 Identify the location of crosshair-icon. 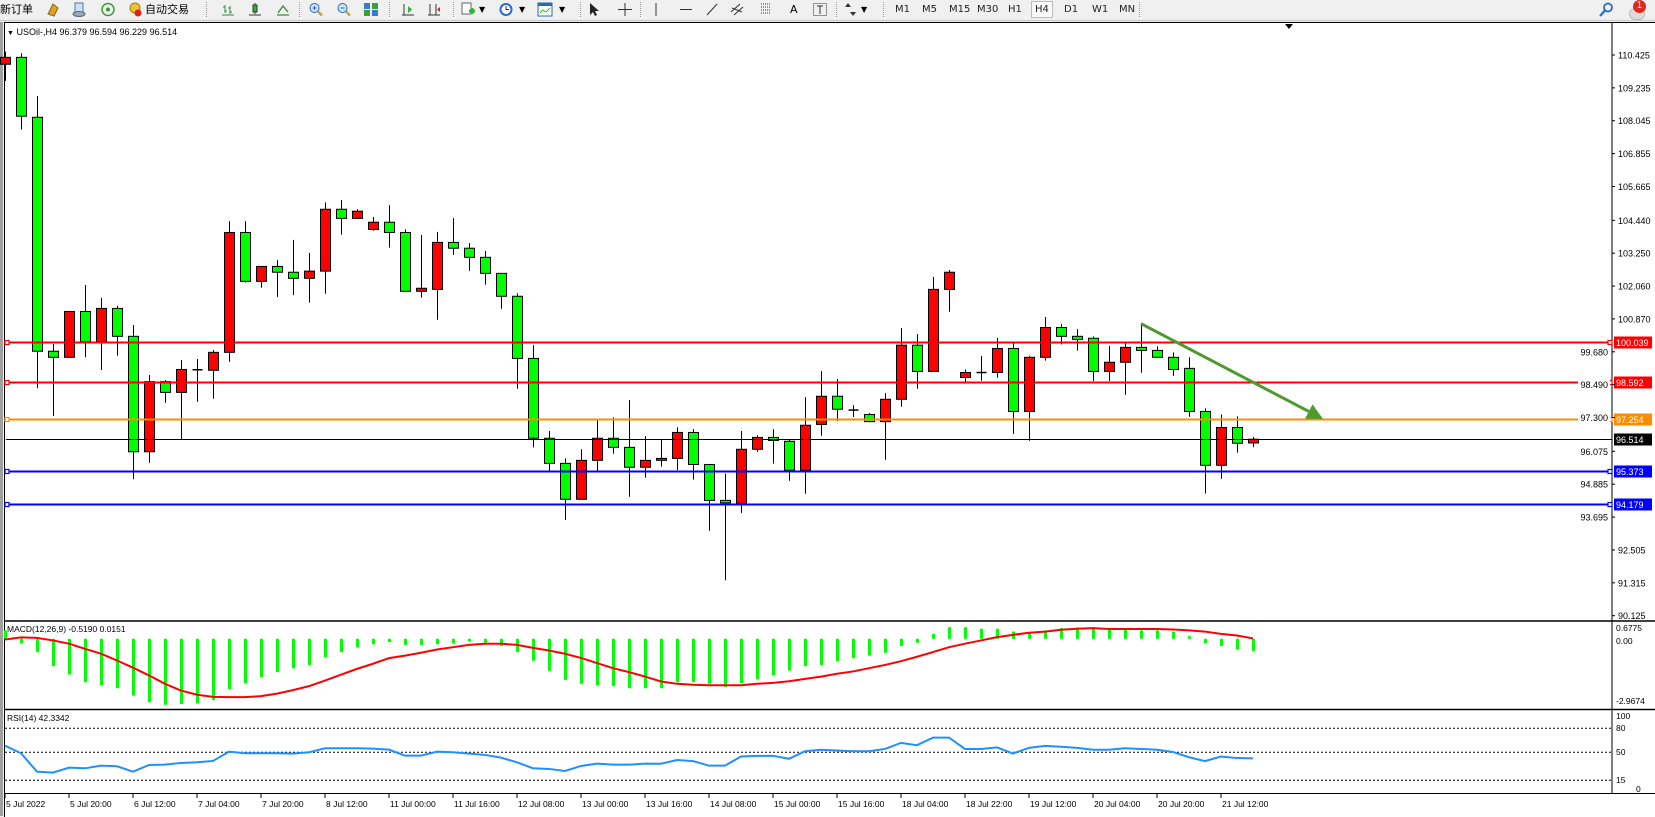
(625, 9).